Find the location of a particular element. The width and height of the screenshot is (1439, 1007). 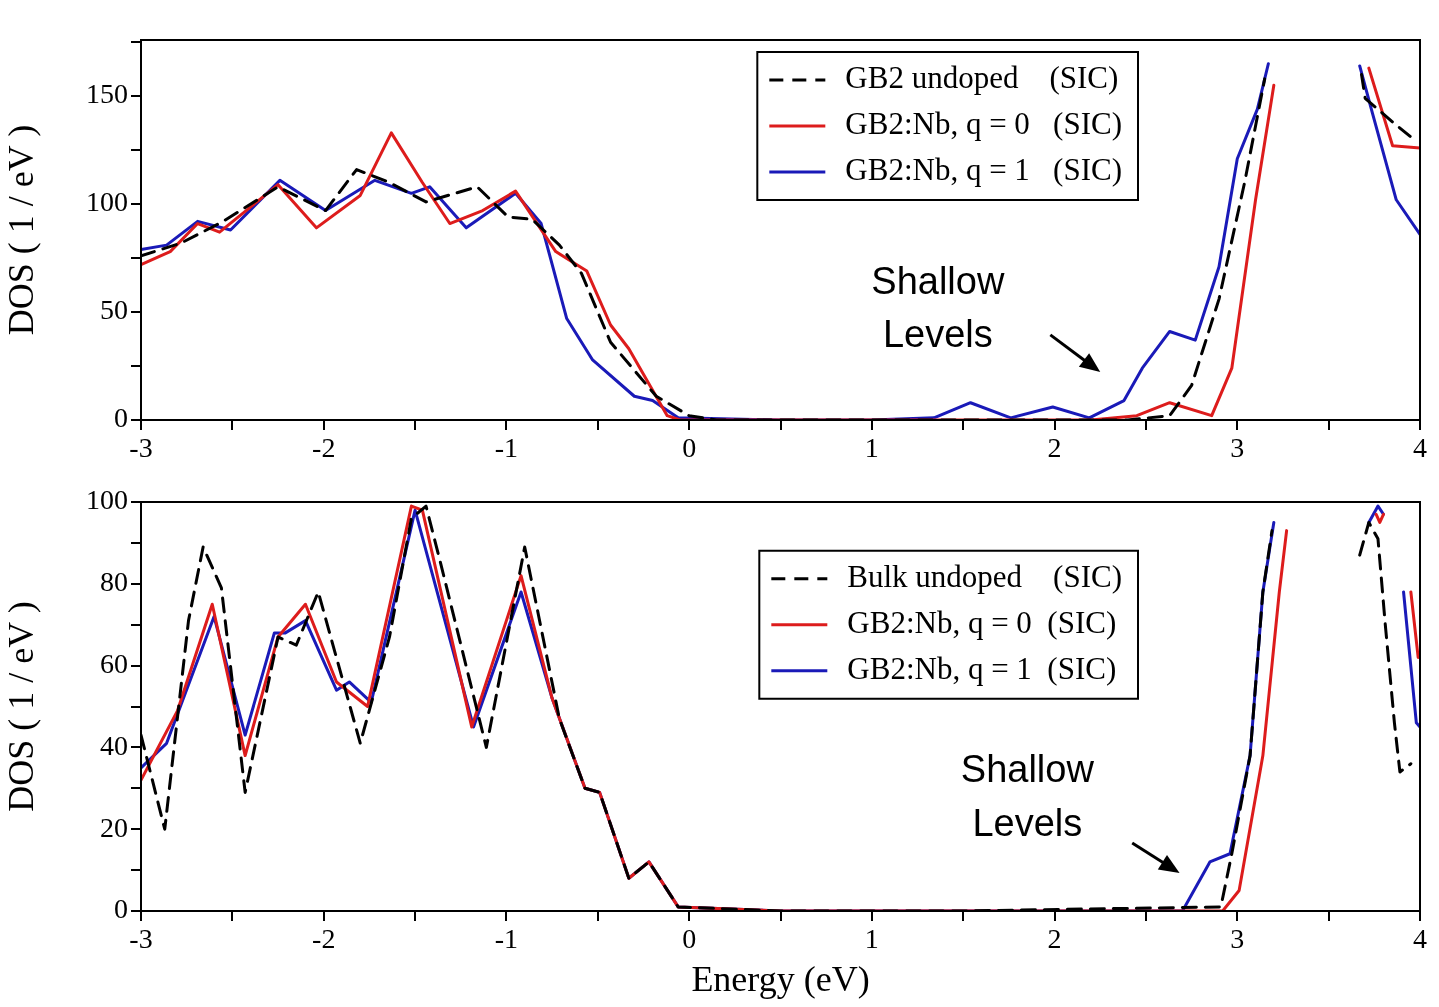

y-tick-label: 20 is located at coordinates (114, 827).